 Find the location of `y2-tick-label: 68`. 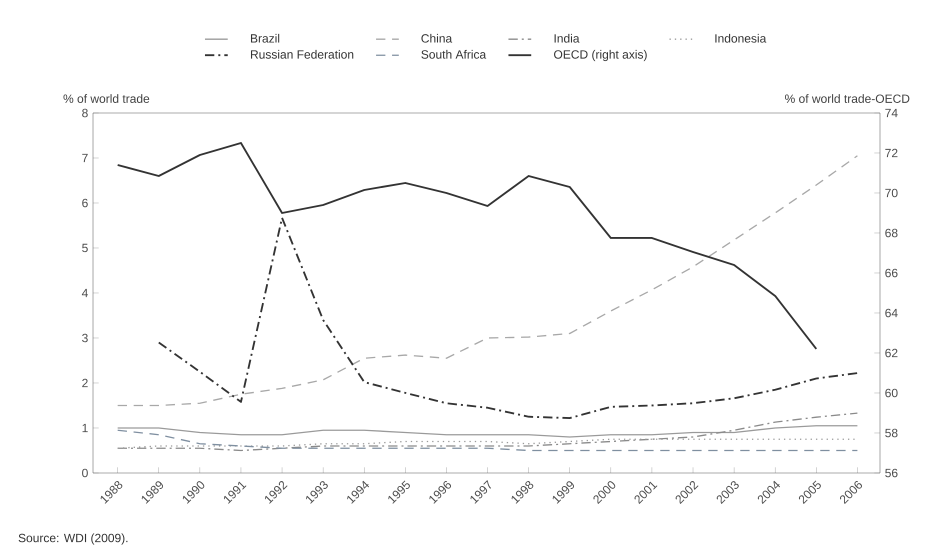

y2-tick-label: 68 is located at coordinates (891, 233).